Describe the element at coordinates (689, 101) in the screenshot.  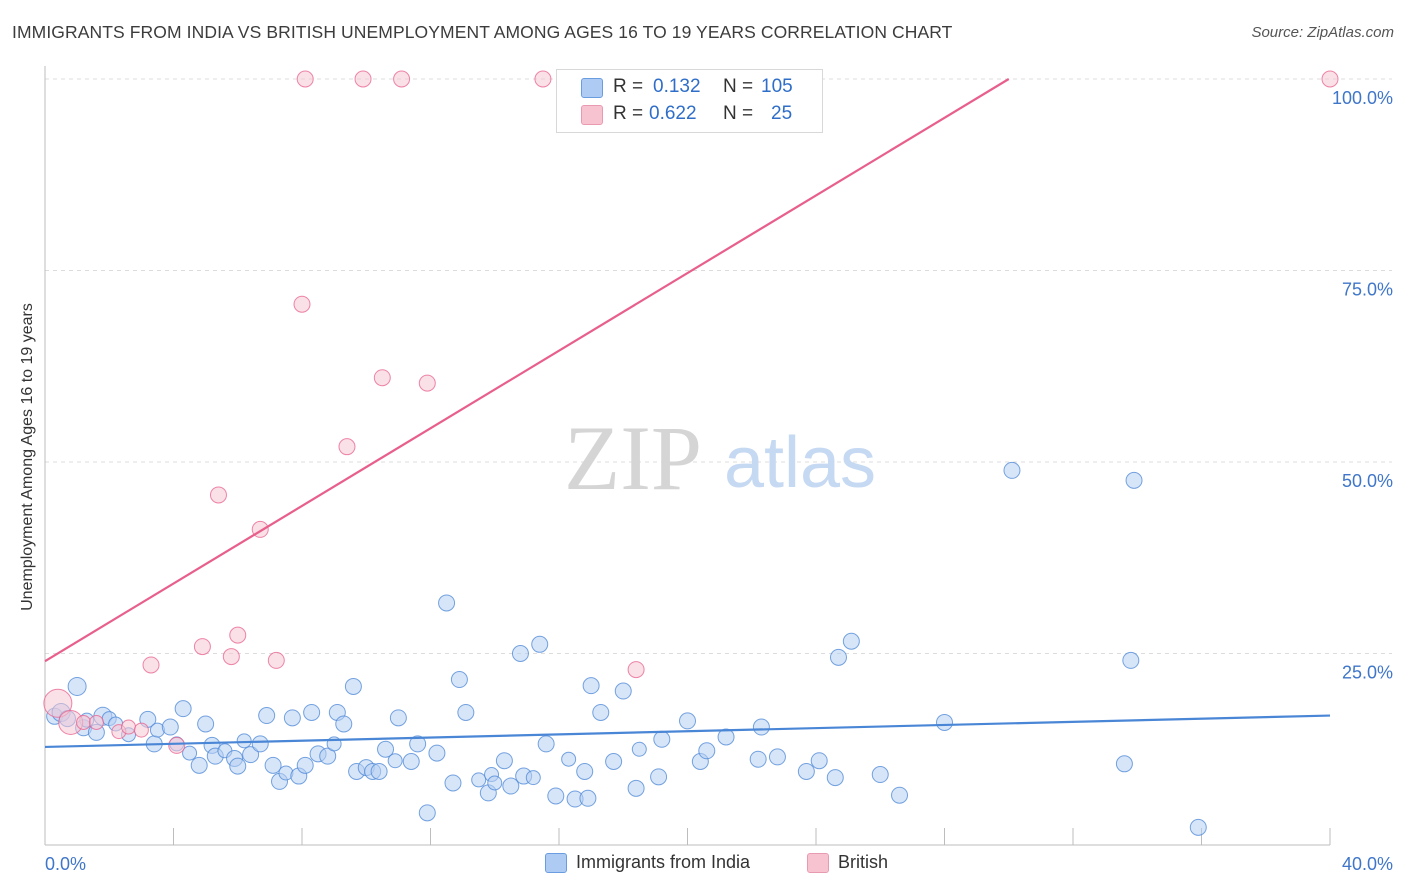
I see `correlation-legend: R = 0.132 N = 105 R = 0.622 N = 25` at that location.